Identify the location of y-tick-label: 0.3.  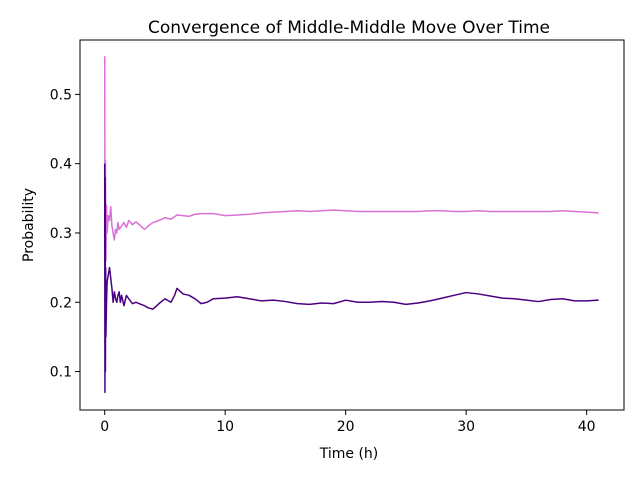
(61, 234).